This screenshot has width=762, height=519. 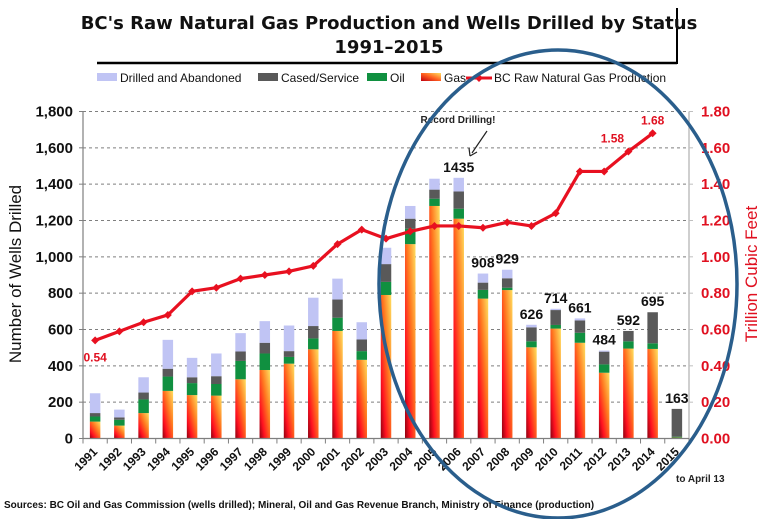 I want to click on y-axis-ticks: 0 200 400 600 800 1,000 1,200 1,400 1,600 1,800, so click(x=59, y=276).